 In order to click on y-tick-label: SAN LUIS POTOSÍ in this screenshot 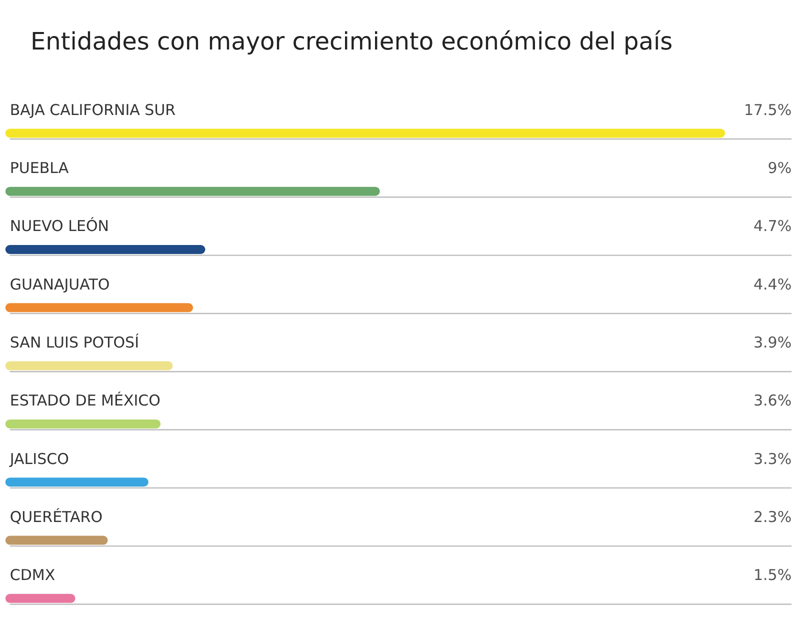, I will do `click(75, 343)`.